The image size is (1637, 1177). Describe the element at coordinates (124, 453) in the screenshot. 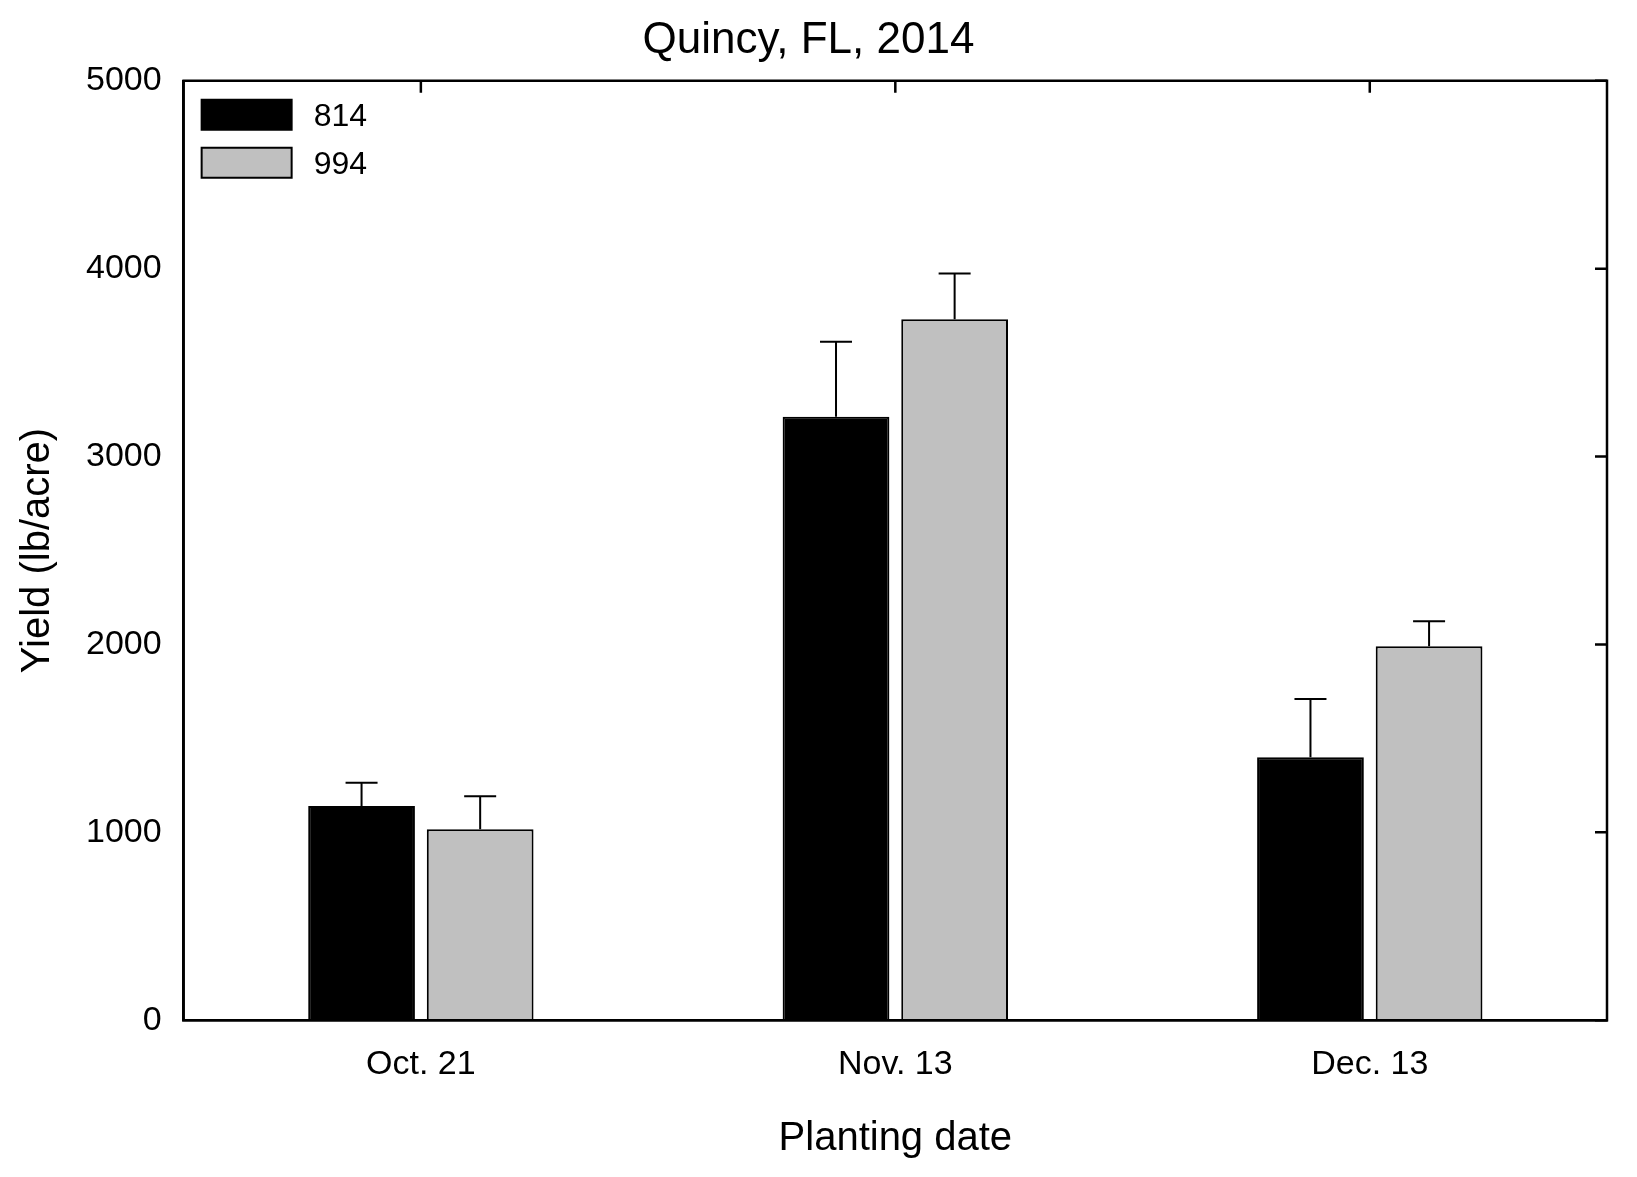

I see `y-tick-label: 3000` at that location.